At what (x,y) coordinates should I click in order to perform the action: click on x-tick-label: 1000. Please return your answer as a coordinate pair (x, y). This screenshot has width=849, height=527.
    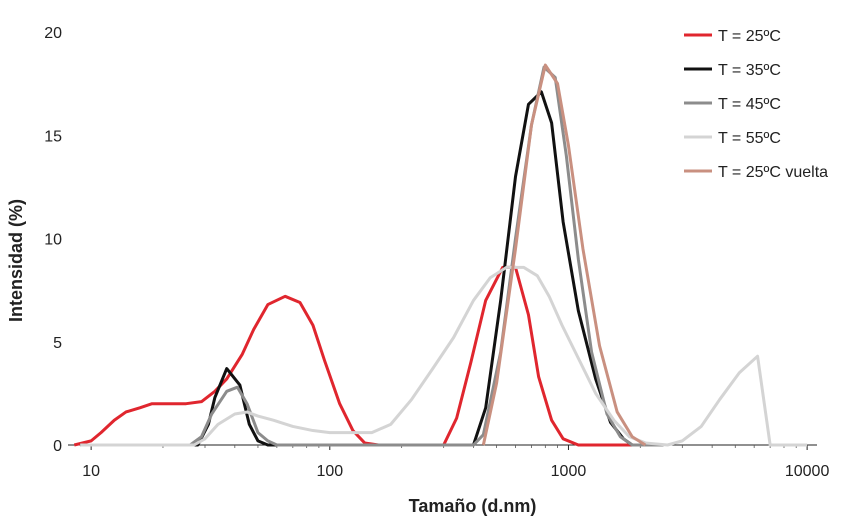
    Looking at the image, I should click on (569, 471).